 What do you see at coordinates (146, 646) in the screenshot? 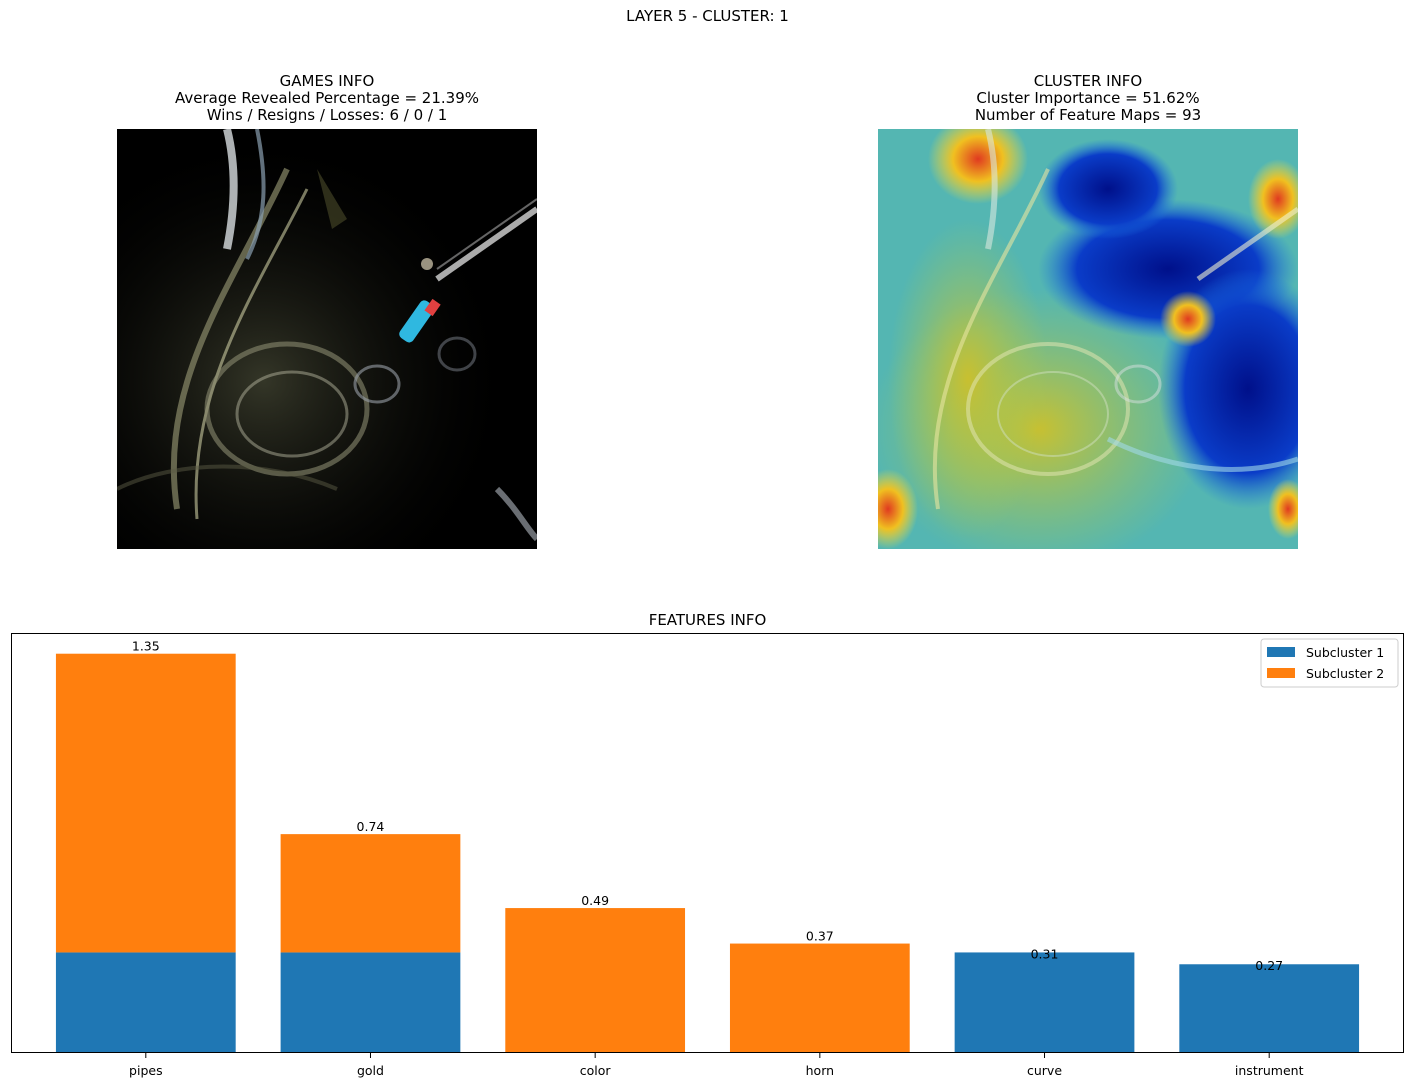
I see `data-label-pipes: 1.35` at bounding box center [146, 646].